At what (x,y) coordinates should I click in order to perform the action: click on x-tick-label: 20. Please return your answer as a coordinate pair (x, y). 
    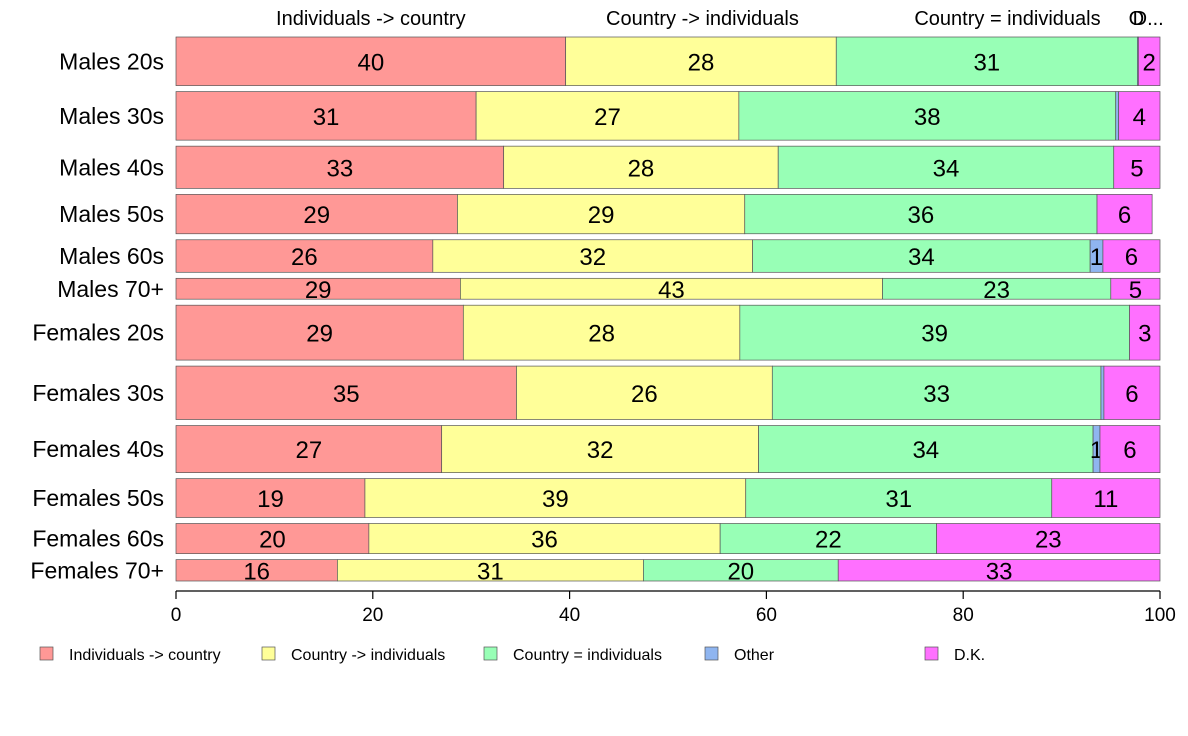
    Looking at the image, I should click on (372, 615).